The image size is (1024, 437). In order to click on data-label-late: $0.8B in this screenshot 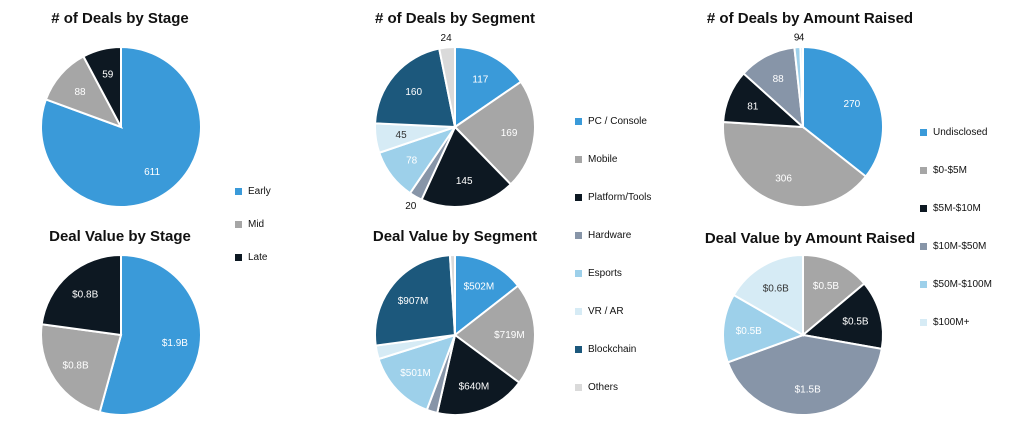, I will do `click(85, 295)`.